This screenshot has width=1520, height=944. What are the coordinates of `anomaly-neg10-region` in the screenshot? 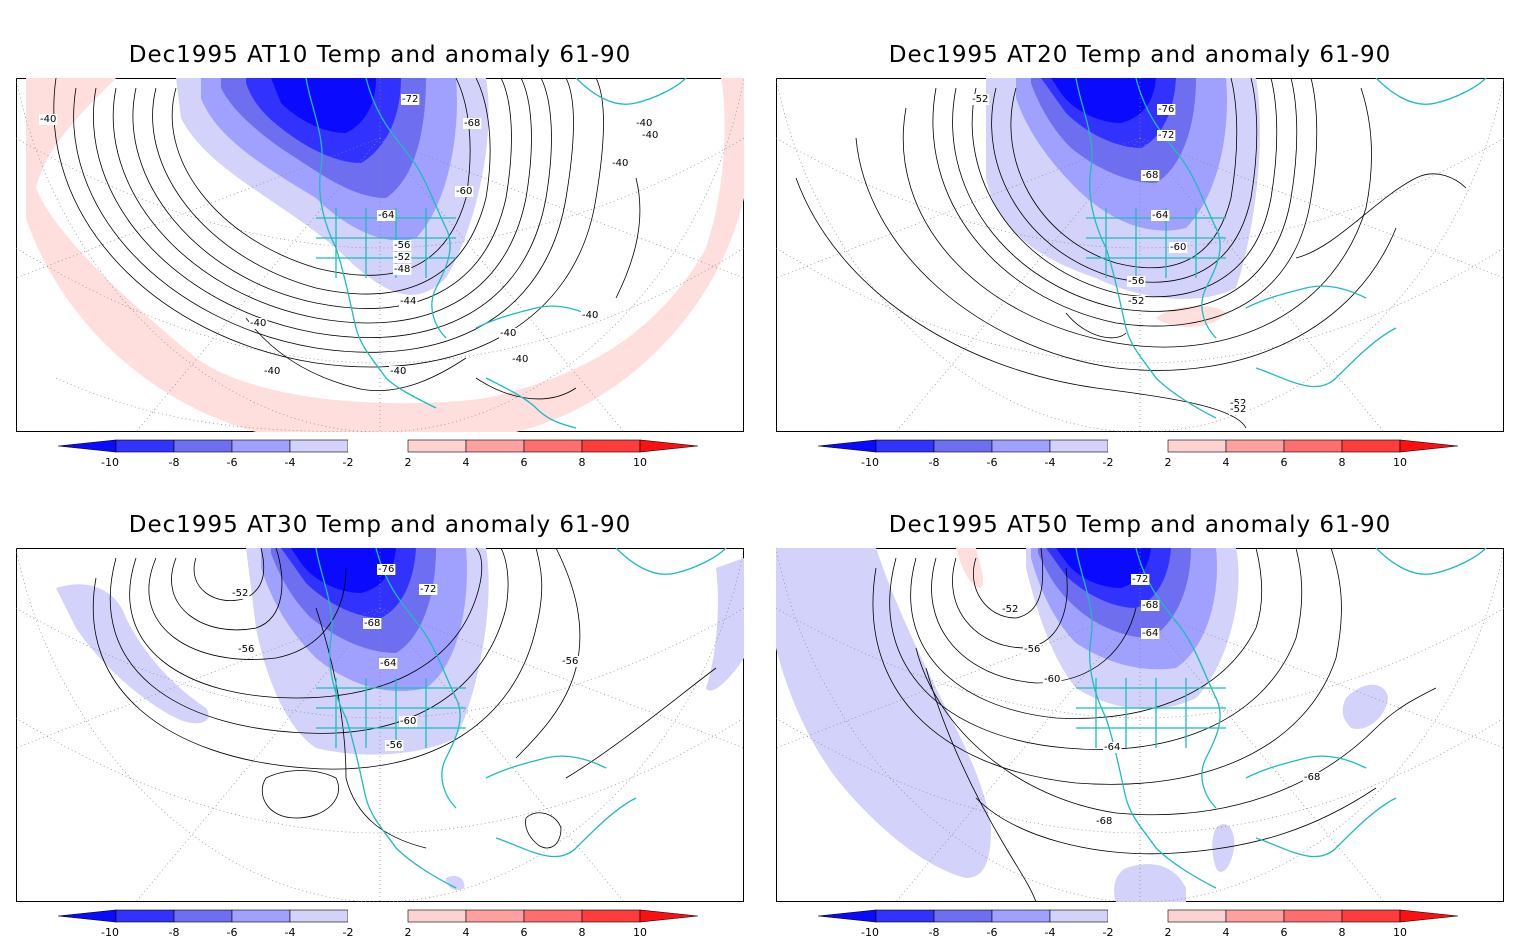 It's located at (1103, 100).